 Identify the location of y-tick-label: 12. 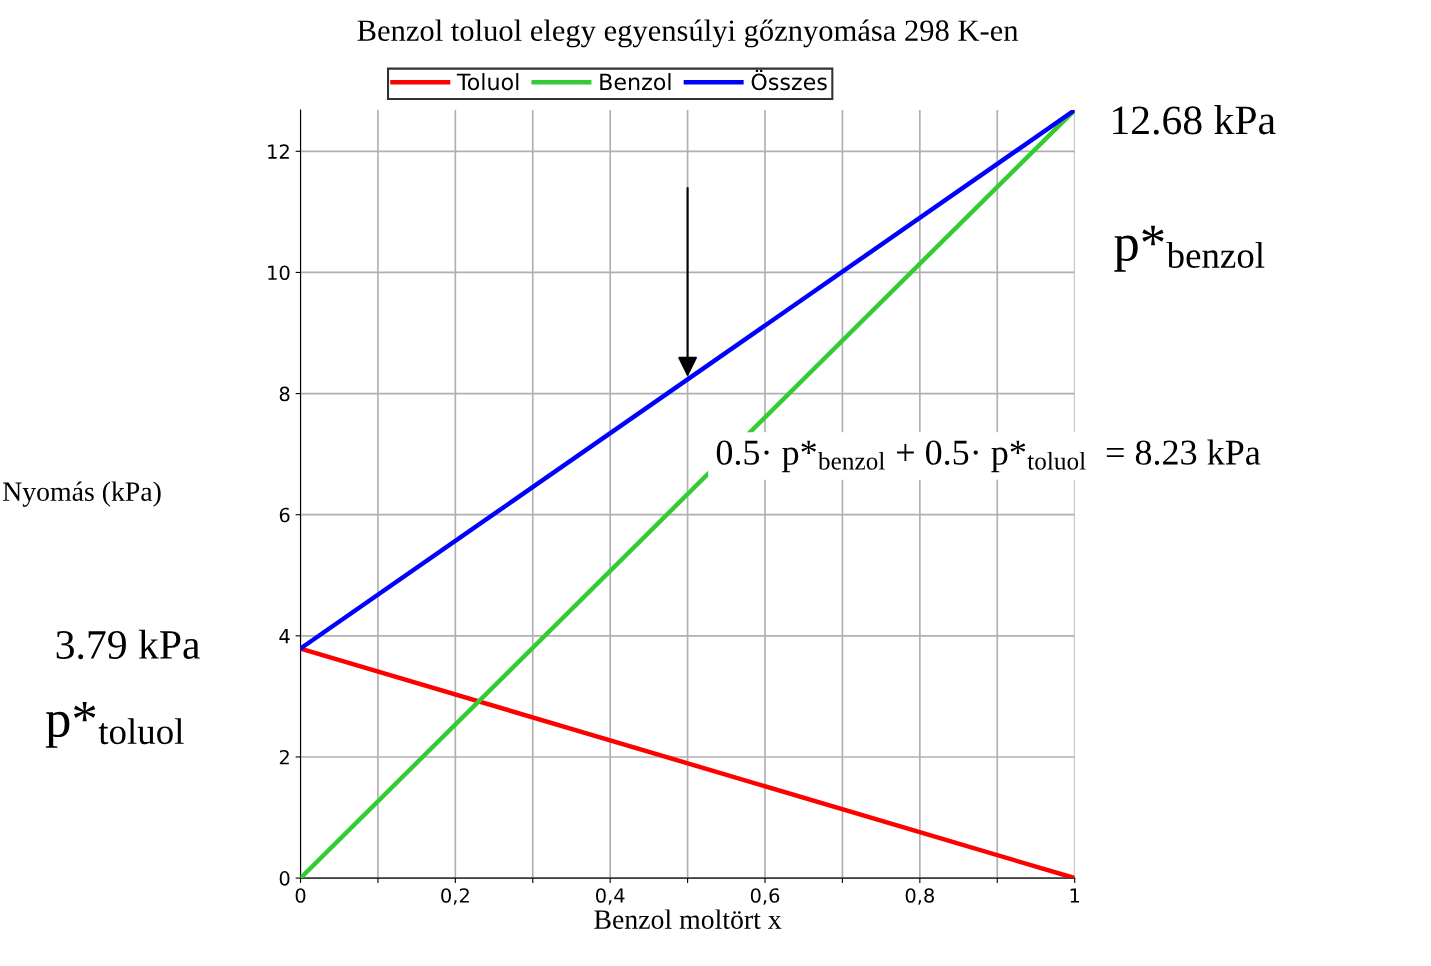
(278, 151).